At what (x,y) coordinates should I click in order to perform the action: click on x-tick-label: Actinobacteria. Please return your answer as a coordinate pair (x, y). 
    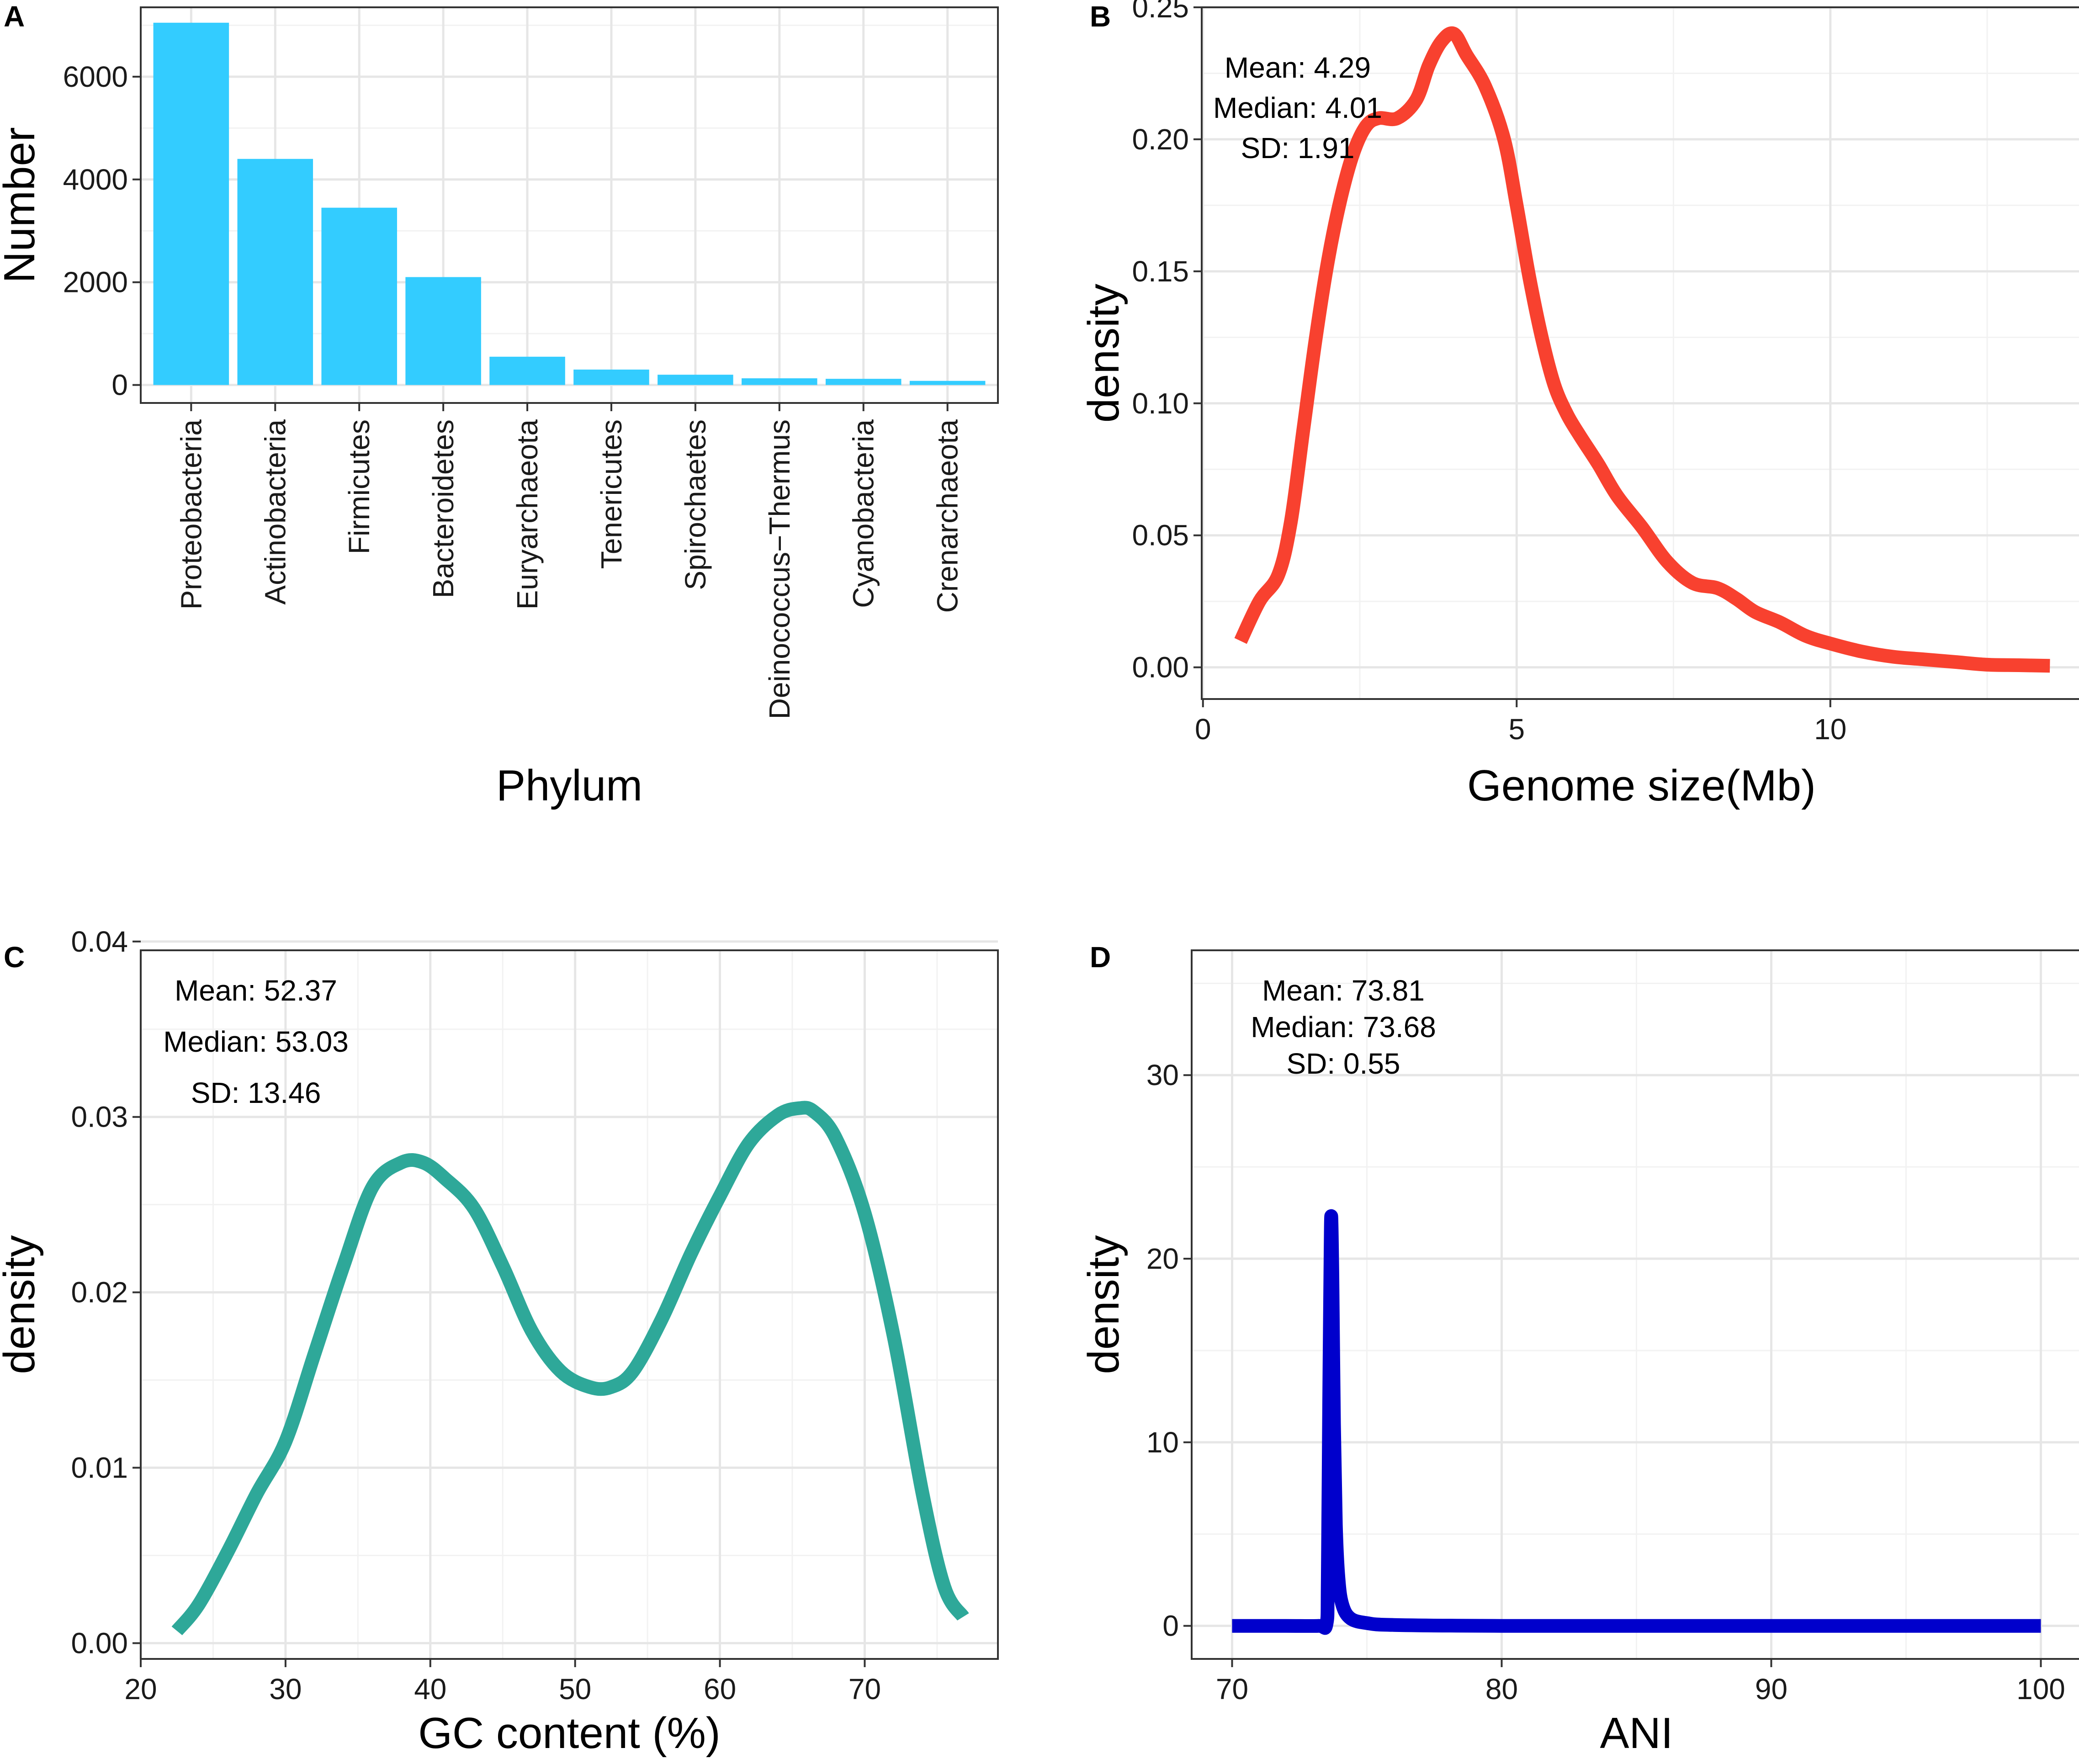
    Looking at the image, I should click on (275, 512).